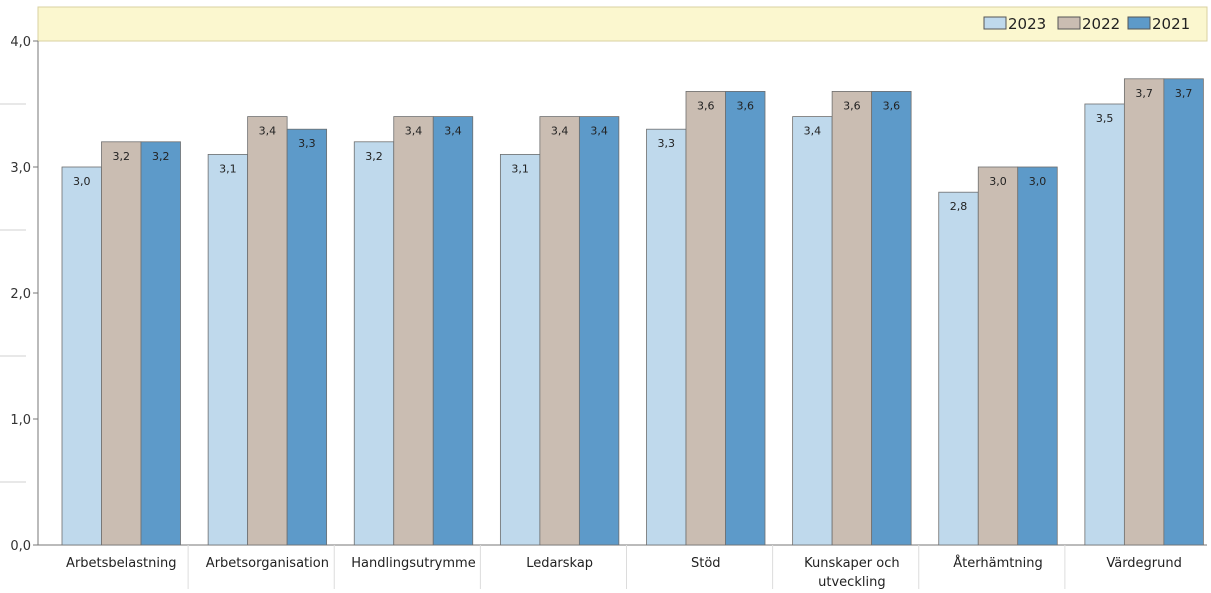  What do you see at coordinates (20, 42) in the screenshot?
I see `y-tick-label: 4,0` at bounding box center [20, 42].